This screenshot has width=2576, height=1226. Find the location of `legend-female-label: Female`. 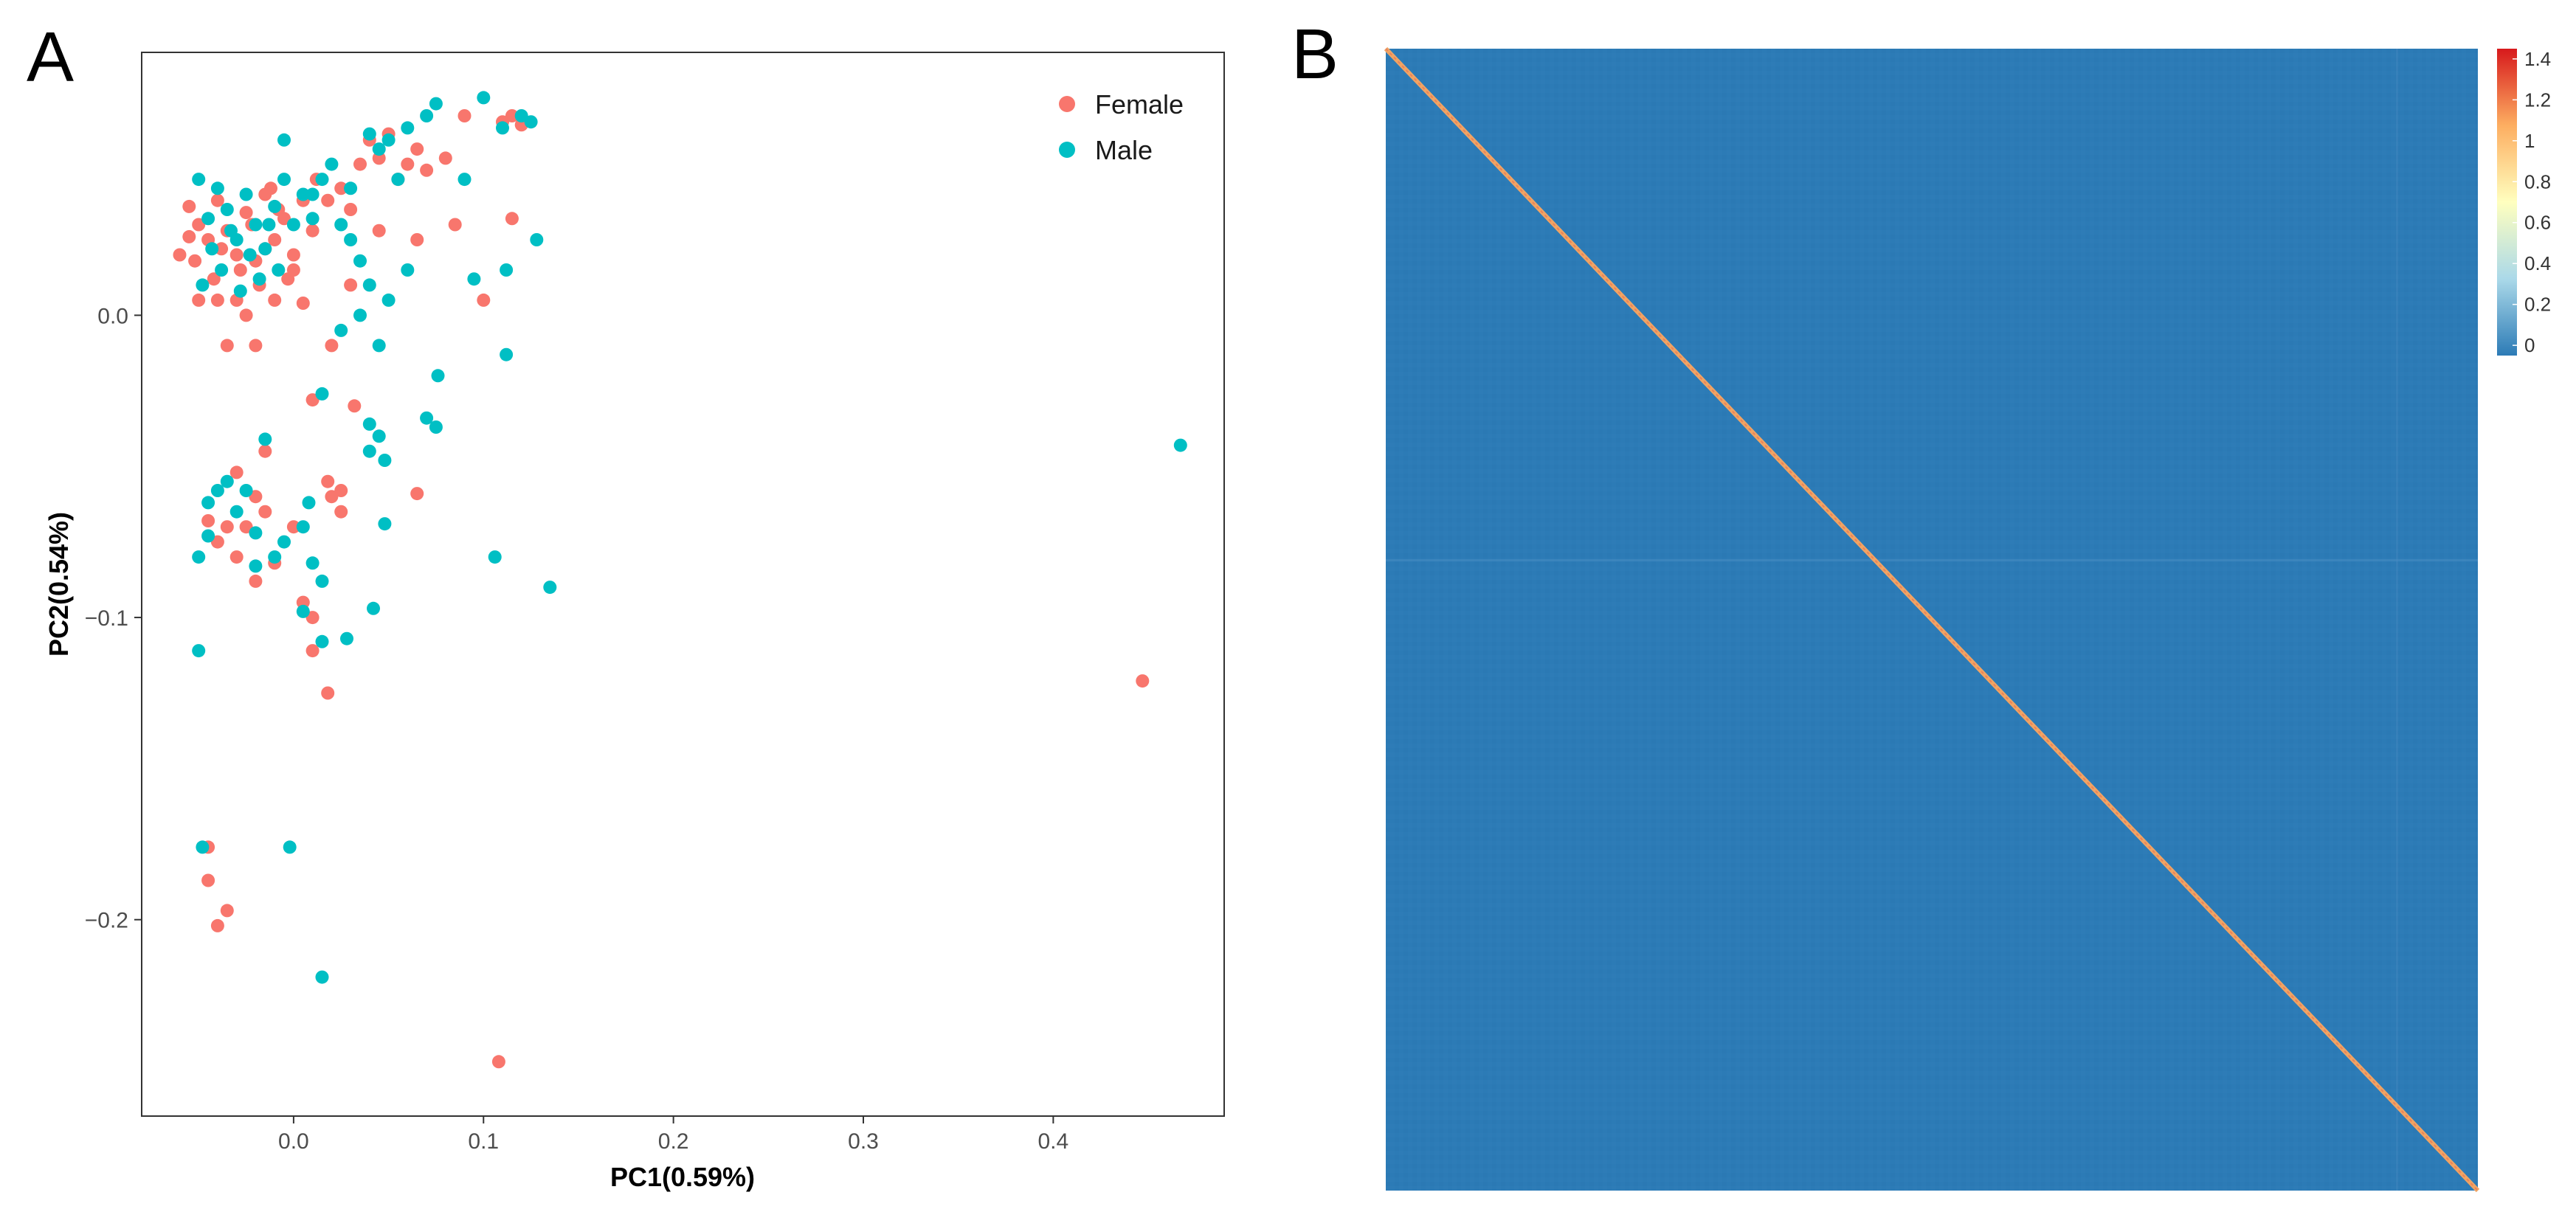

legend-female-label: Female is located at coordinates (1139, 104).